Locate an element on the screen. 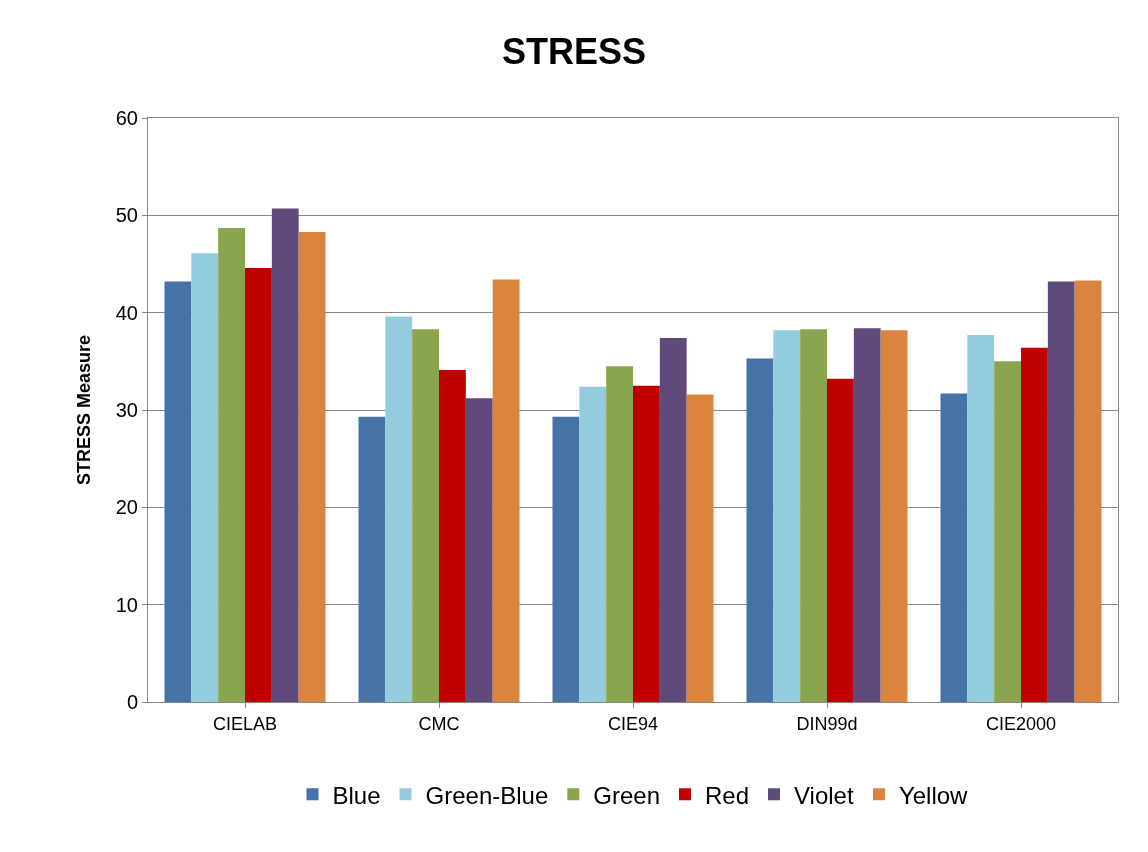 Image resolution: width=1148 pixels, height=852 pixels. y-tick-label: 20 is located at coordinates (126, 507).